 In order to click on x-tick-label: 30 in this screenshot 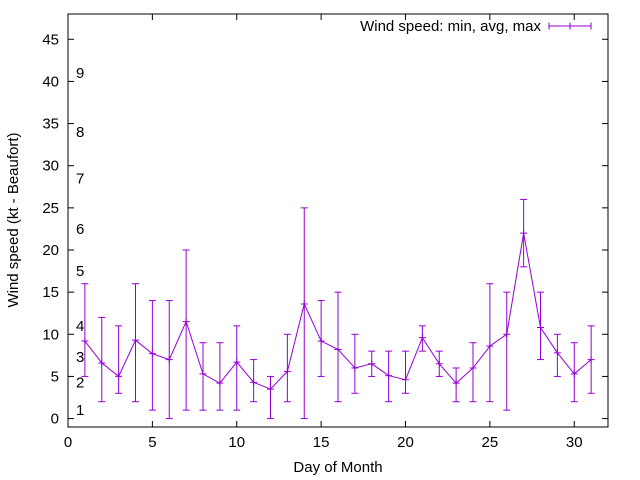, I will do `click(574, 442)`.